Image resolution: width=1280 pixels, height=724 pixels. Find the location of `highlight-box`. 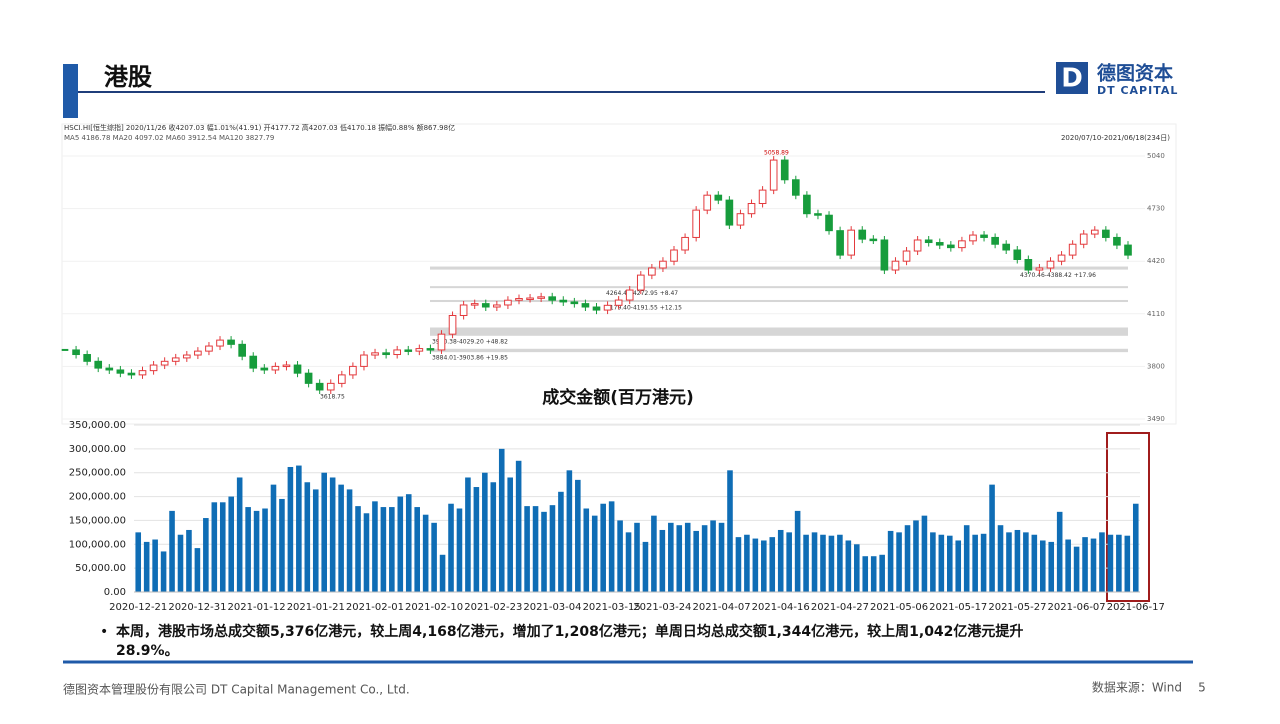

highlight-box is located at coordinates (1128, 517).